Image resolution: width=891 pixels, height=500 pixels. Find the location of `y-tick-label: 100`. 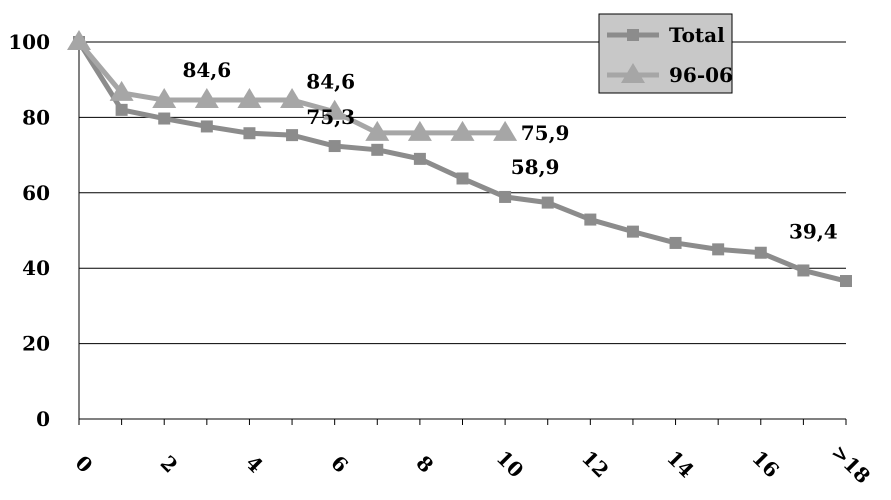

y-tick-label: 100 is located at coordinates (29, 42).